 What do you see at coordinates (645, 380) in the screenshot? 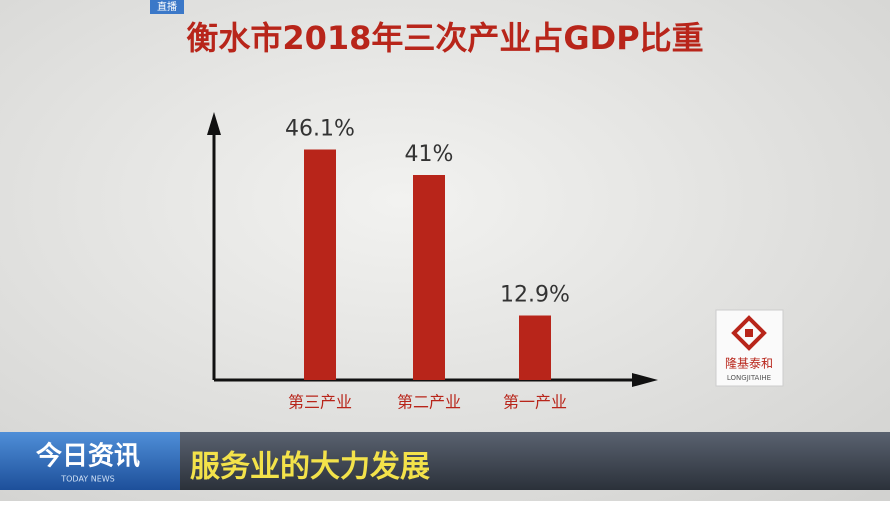
I see `x-axis-arrow` at bounding box center [645, 380].